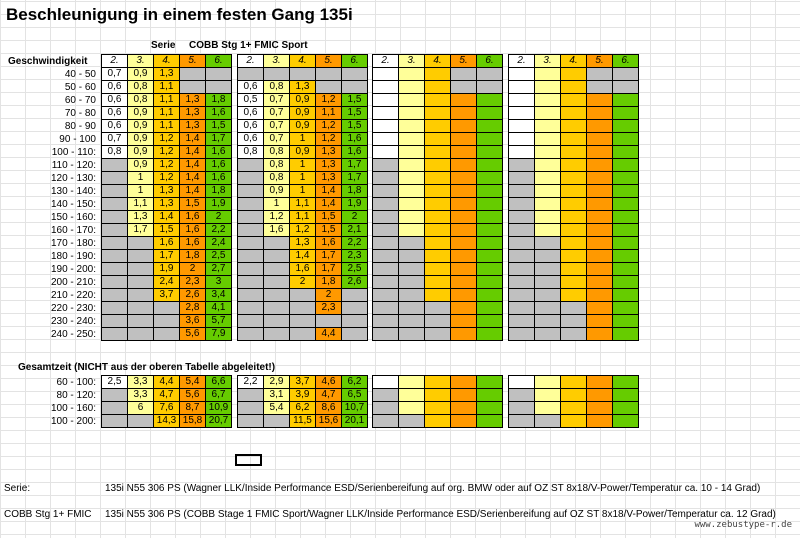 Image resolution: width=800 pixels, height=538 pixels. Describe the element at coordinates (328, 269) in the screenshot. I see `cobb-cell: 1,7` at that location.